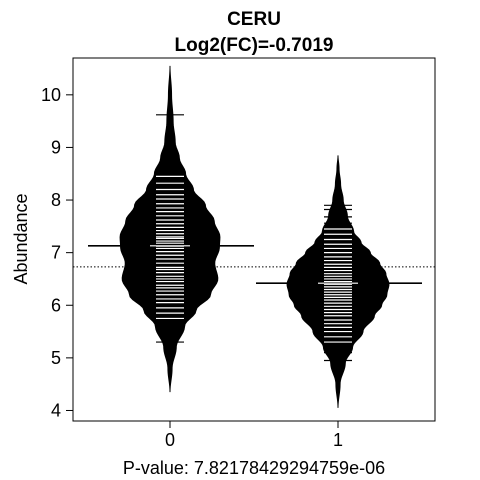 The image size is (480, 480). I want to click on x-axis-label: P-value: 7.82178429294759e-06, so click(254, 468).